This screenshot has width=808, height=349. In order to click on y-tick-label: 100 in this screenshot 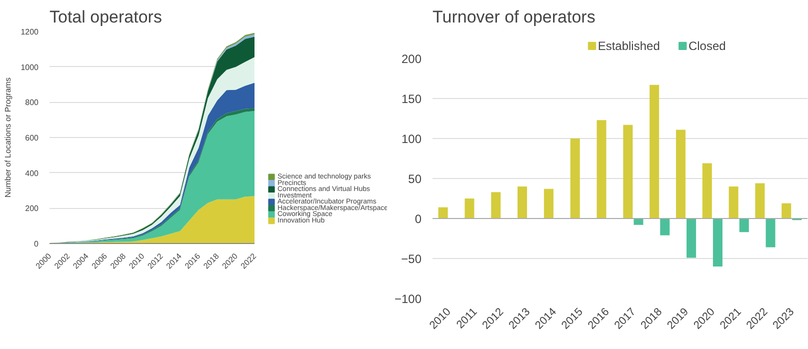, I will do `click(411, 139)`.